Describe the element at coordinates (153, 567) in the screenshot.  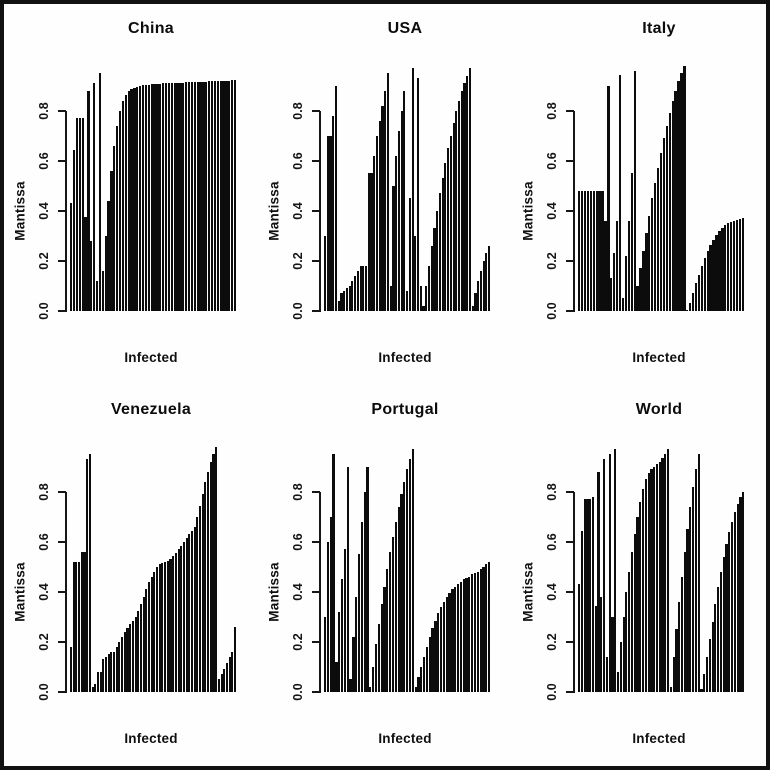
I see `bar-chart` at that location.